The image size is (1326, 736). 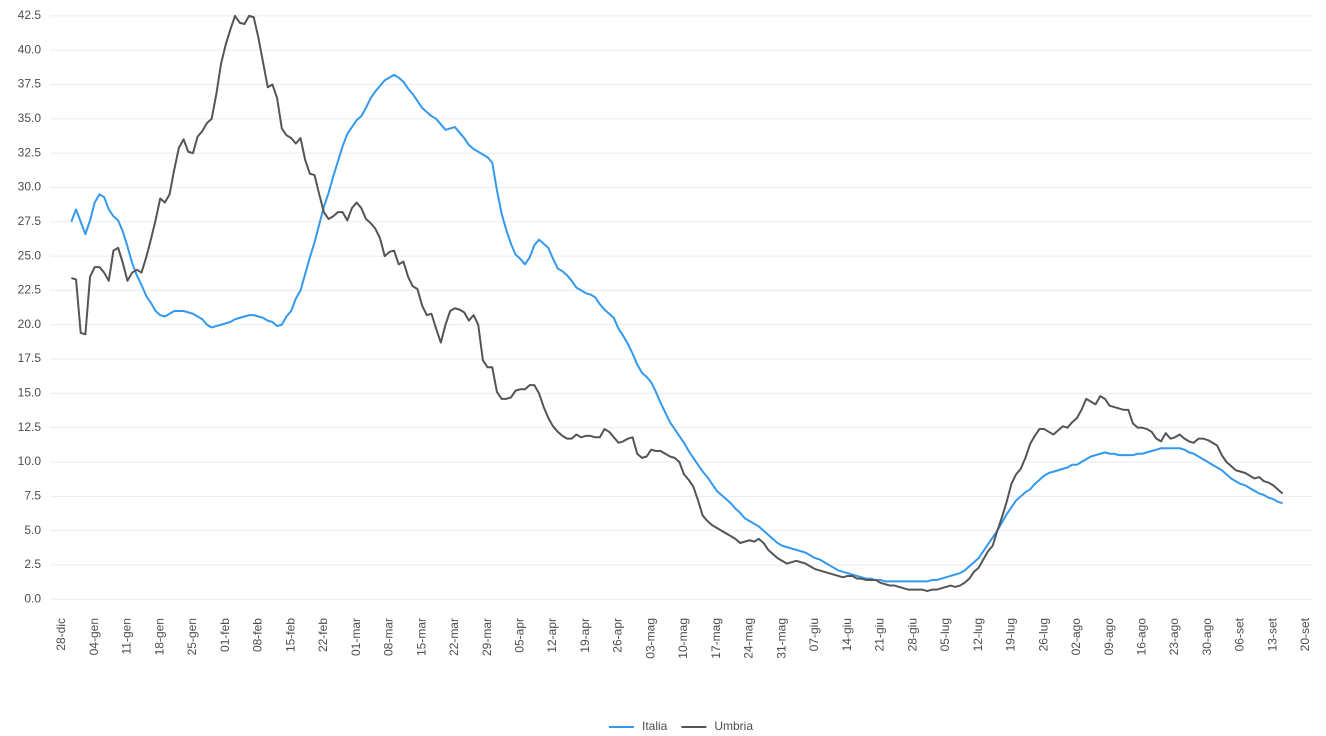 I want to click on x-tick-label: 17-mag, so click(x=716, y=638).